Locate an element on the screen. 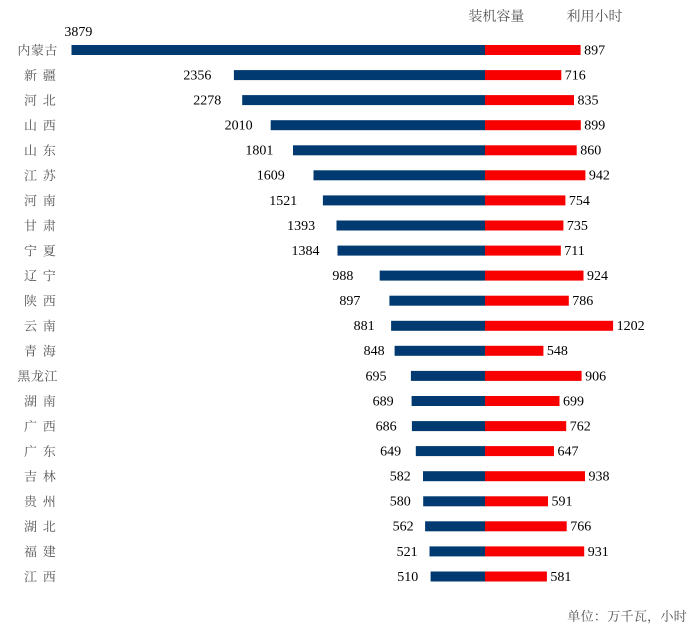  svg-text: 1801 is located at coordinates (259, 151).